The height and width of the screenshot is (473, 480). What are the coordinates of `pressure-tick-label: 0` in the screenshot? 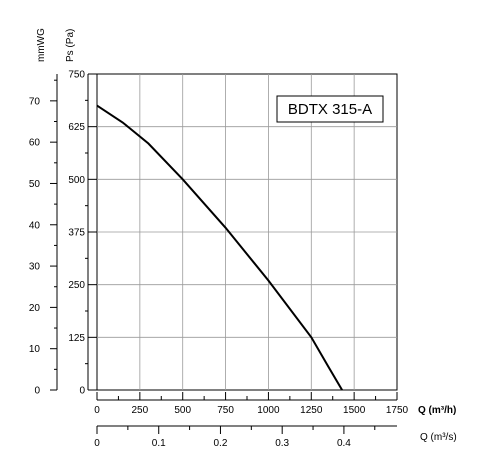 It's located at (82, 391).